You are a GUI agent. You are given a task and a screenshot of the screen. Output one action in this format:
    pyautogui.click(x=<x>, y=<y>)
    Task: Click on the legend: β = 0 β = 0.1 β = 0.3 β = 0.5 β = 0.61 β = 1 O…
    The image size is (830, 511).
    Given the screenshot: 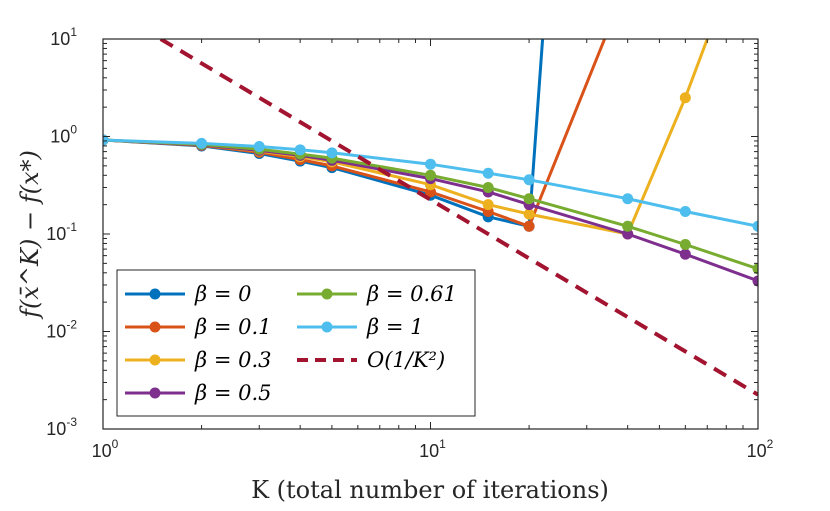 What is the action you would take?
    pyautogui.click(x=296, y=343)
    